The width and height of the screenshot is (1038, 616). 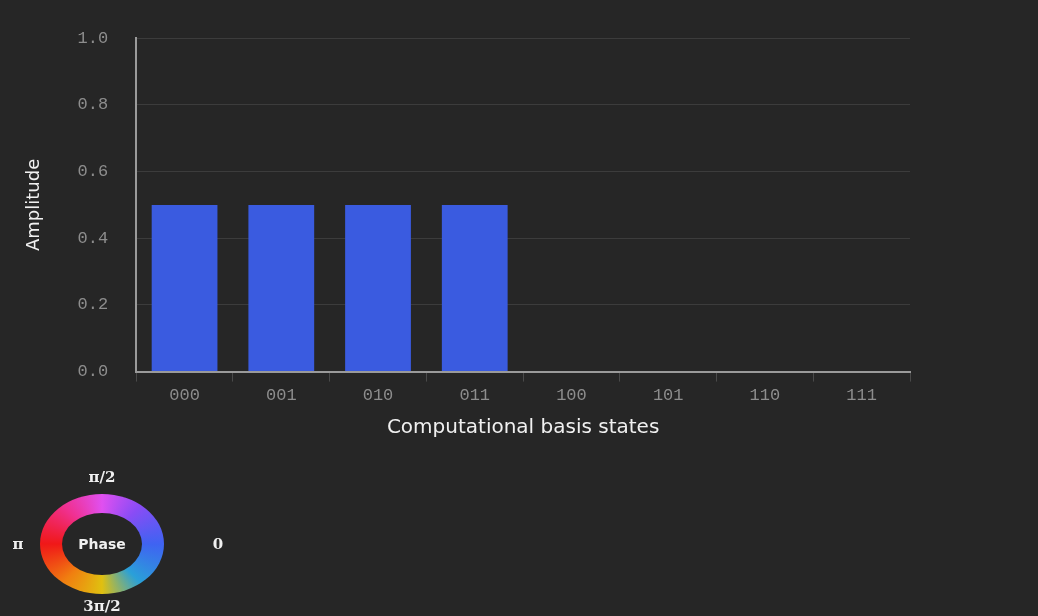 What do you see at coordinates (523, 426) in the screenshot?
I see `x-axis-title: Computational basis states` at bounding box center [523, 426].